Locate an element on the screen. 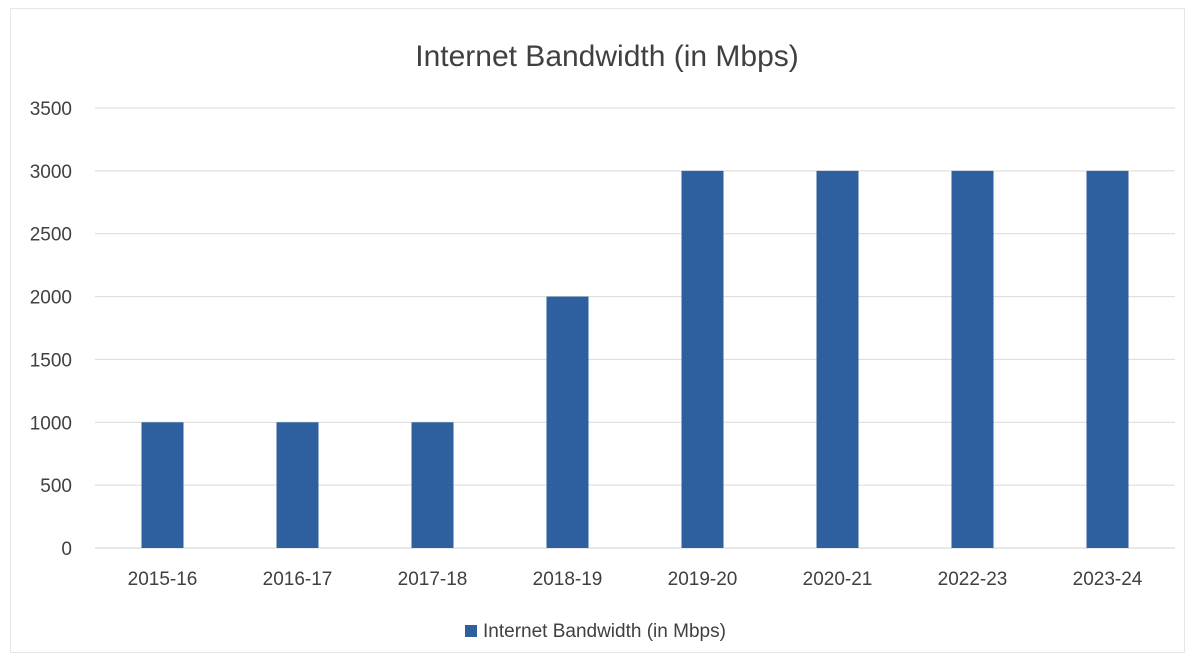 Image resolution: width=1195 pixels, height=659 pixels. x-tick-label: 2018-19 is located at coordinates (568, 579).